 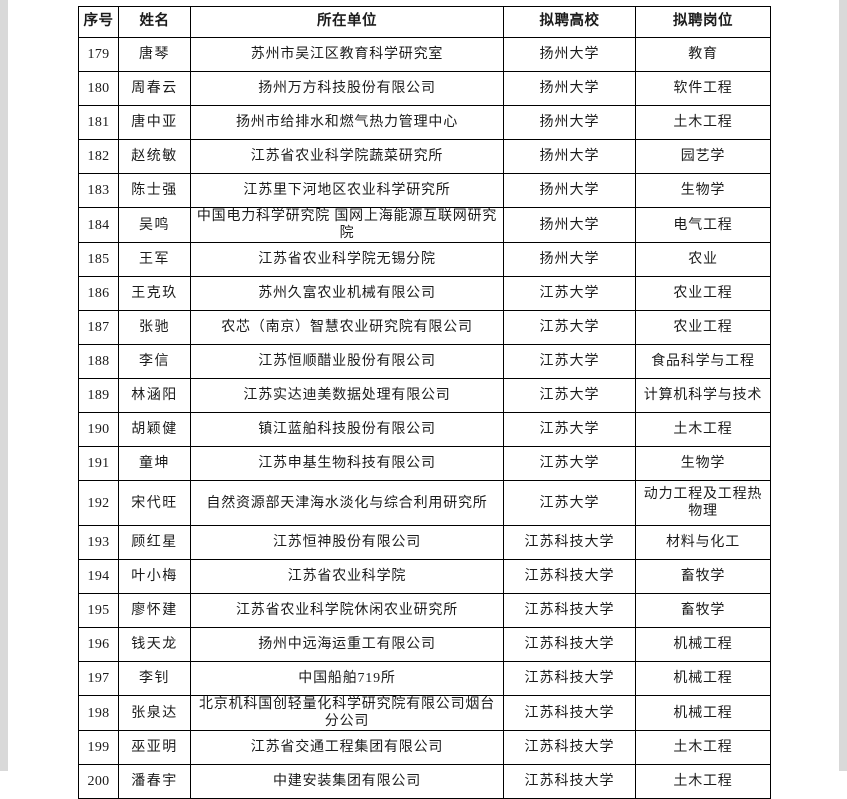 What do you see at coordinates (347, 464) in the screenshot?
I see `cell-org: 江苏申基生物科技有限公司` at bounding box center [347, 464].